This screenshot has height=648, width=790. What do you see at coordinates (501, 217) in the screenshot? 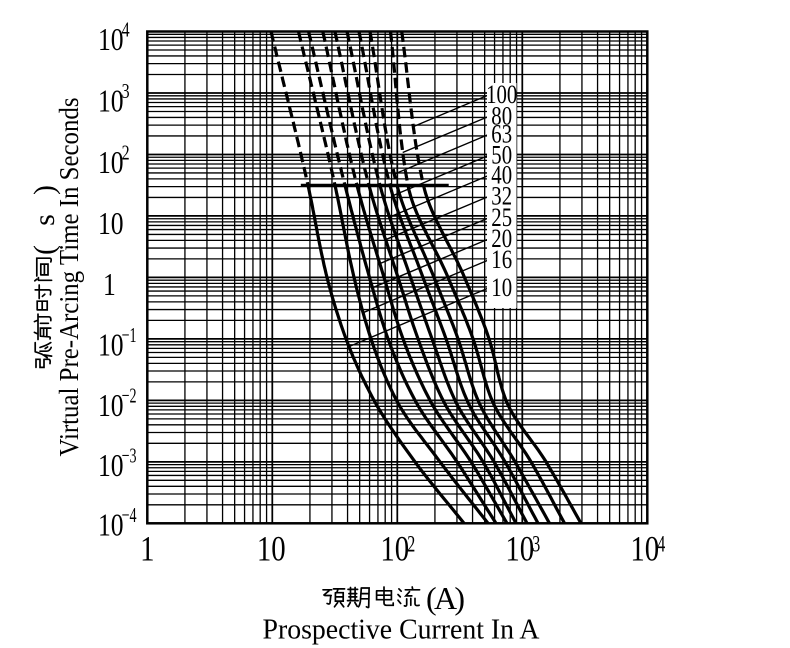
I see `svg-text: 25` at bounding box center [501, 217].